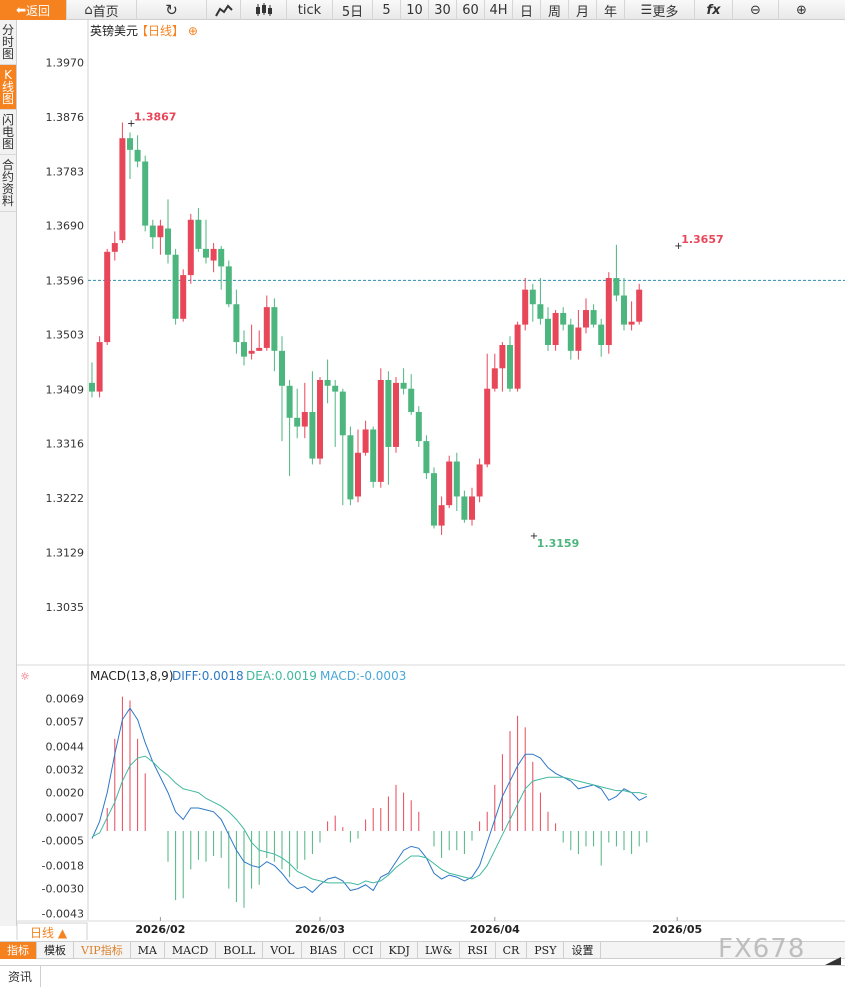  What do you see at coordinates (526, 10) in the screenshot?
I see `period-day: 日` at bounding box center [526, 10].